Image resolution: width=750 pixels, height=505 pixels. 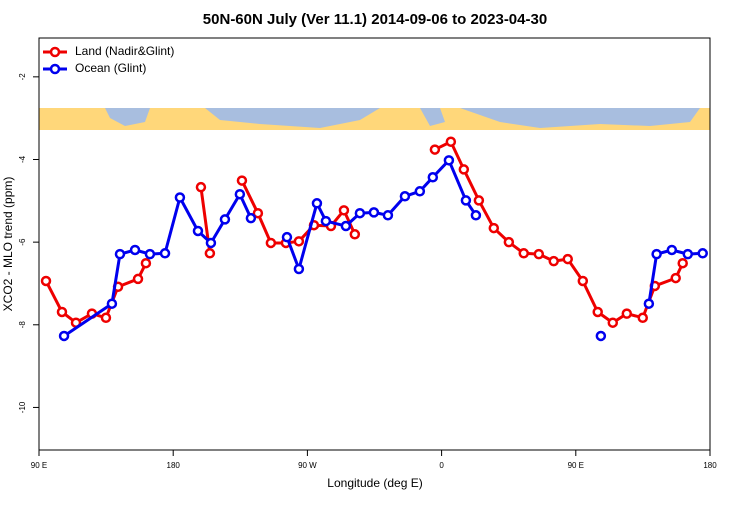 What do you see at coordinates (22, 325) in the screenshot?
I see `y-tick-label: -8` at bounding box center [22, 325].